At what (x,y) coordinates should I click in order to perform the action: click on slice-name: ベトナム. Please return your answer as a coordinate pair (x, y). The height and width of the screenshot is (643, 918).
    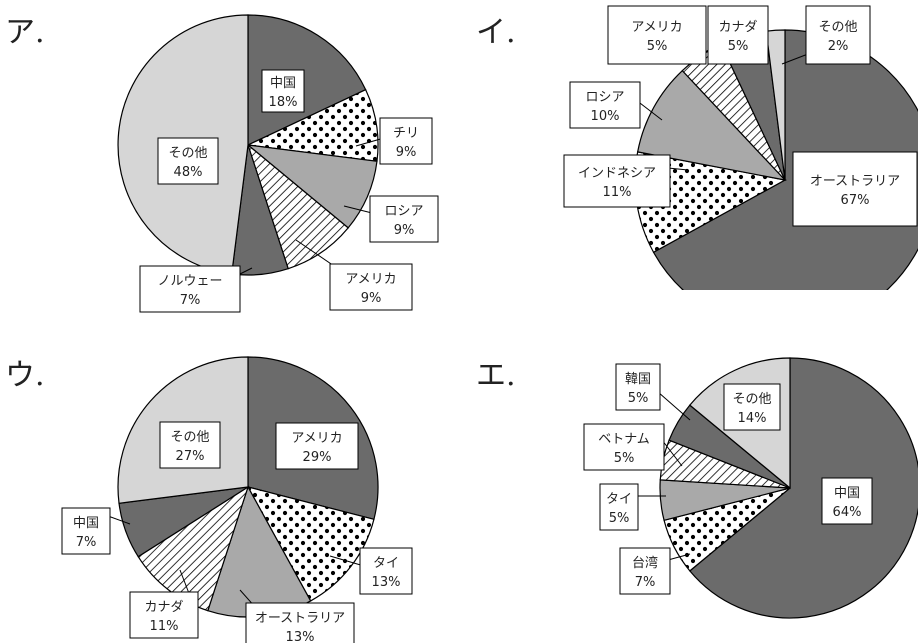
    Looking at the image, I should click on (624, 439).